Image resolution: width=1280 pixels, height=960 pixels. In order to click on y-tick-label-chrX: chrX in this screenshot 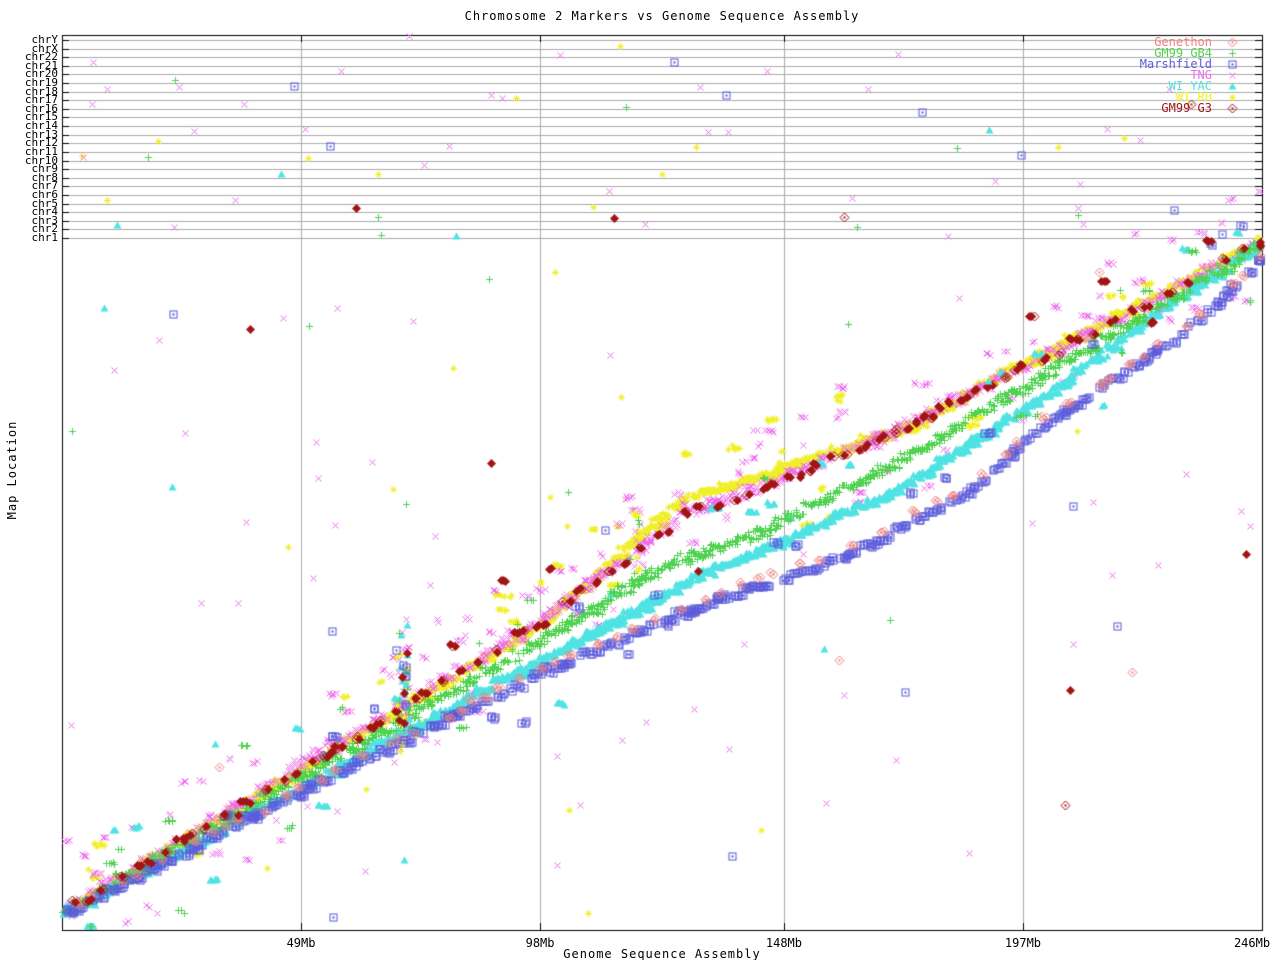, I will do `click(45, 48)`.